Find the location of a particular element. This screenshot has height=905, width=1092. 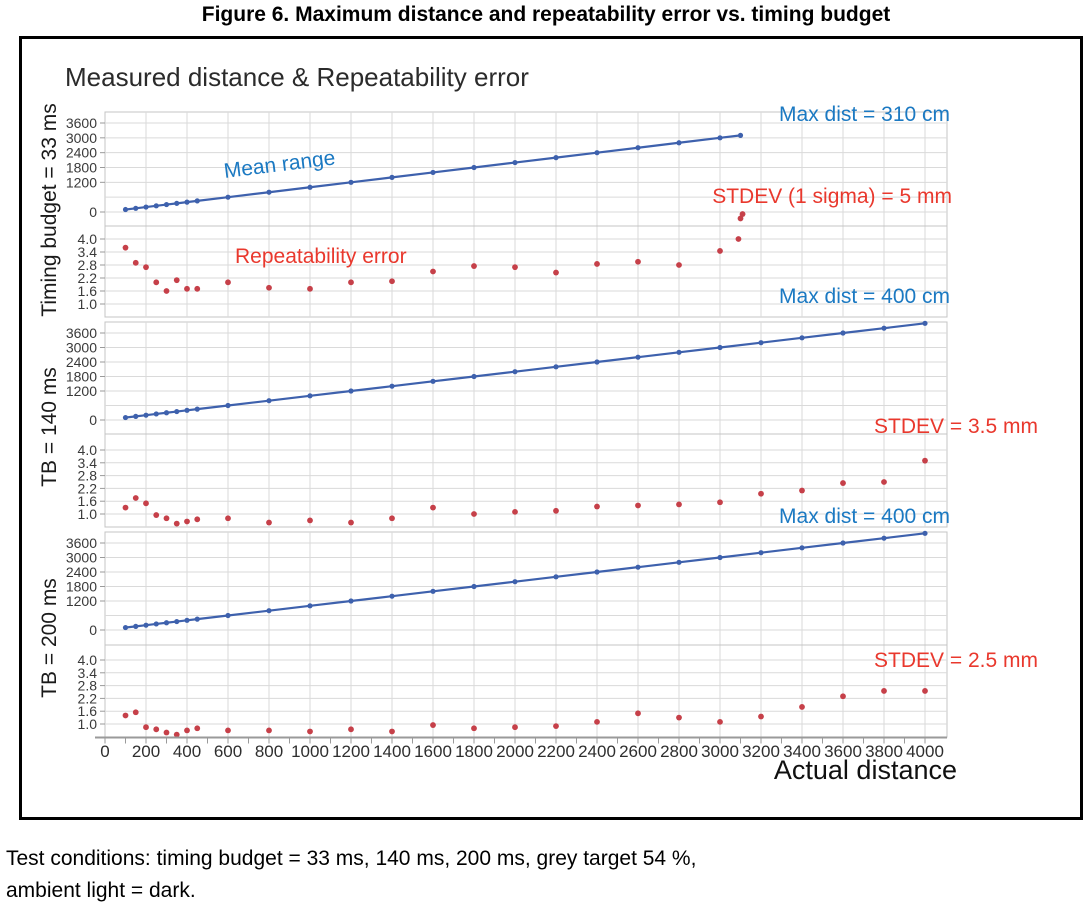

x-tick-label: 3600 is located at coordinates (843, 751).